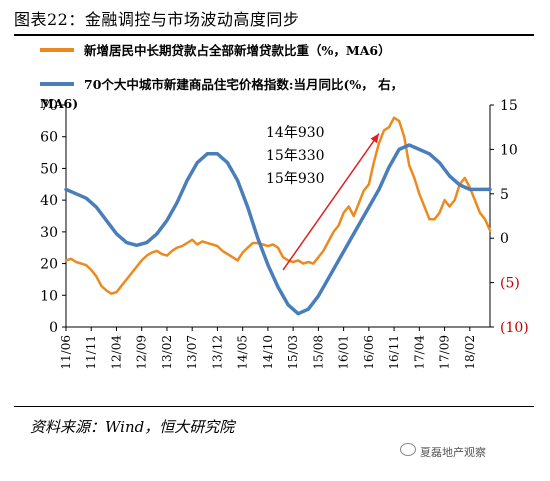 The height and width of the screenshot is (481, 550). I want to click on x-axis-tick-label: 16/11, so click(394, 352).